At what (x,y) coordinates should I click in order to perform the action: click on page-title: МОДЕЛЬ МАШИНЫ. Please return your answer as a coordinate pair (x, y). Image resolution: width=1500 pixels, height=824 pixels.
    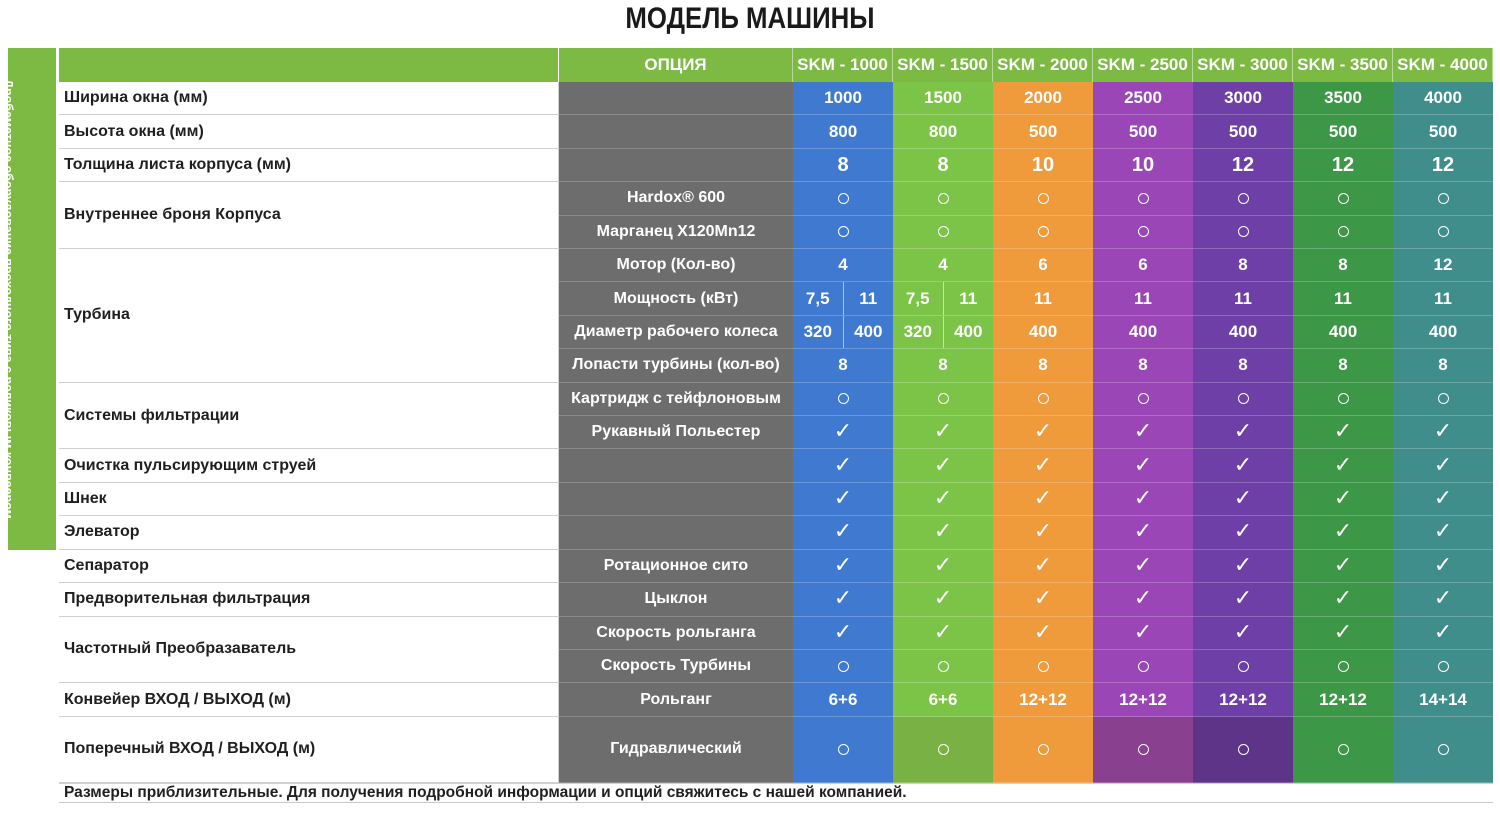
    Looking at the image, I should click on (750, 18).